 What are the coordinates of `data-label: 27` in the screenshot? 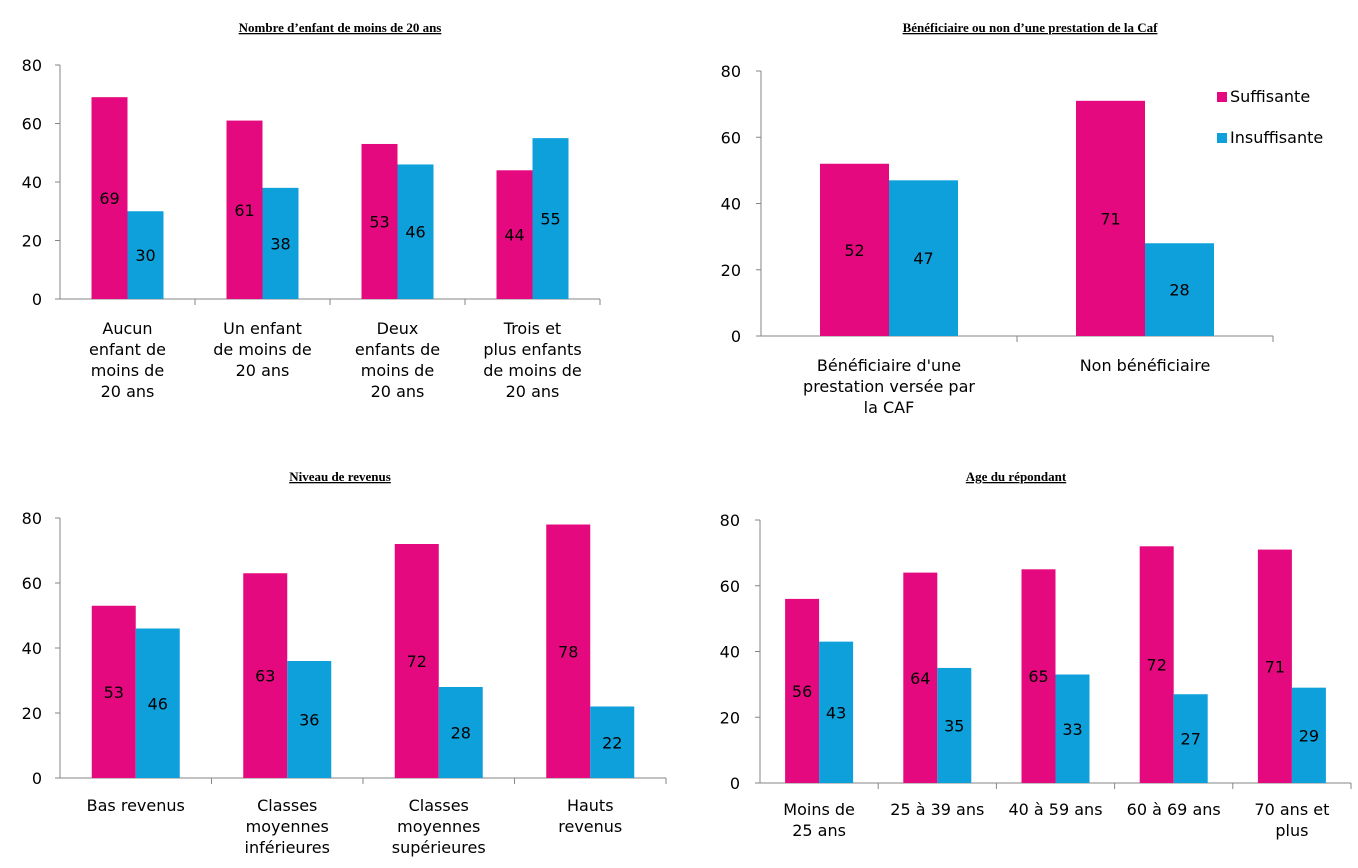 It's located at (1191, 739).